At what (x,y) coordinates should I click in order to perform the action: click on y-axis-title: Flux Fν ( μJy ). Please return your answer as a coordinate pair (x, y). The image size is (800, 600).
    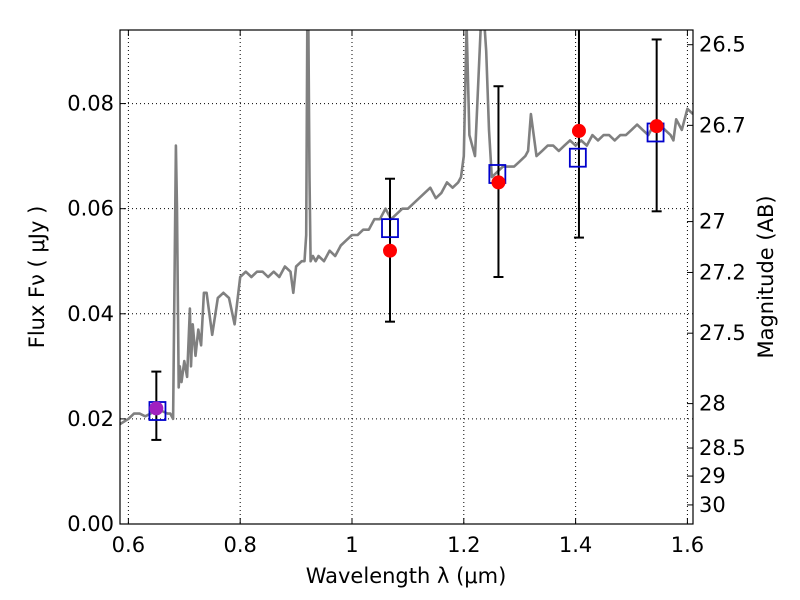
    Looking at the image, I should click on (37, 277).